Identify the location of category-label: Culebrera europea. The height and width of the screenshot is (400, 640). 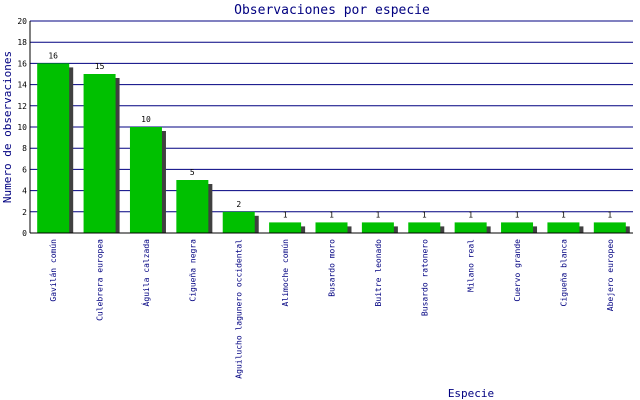
(100, 280).